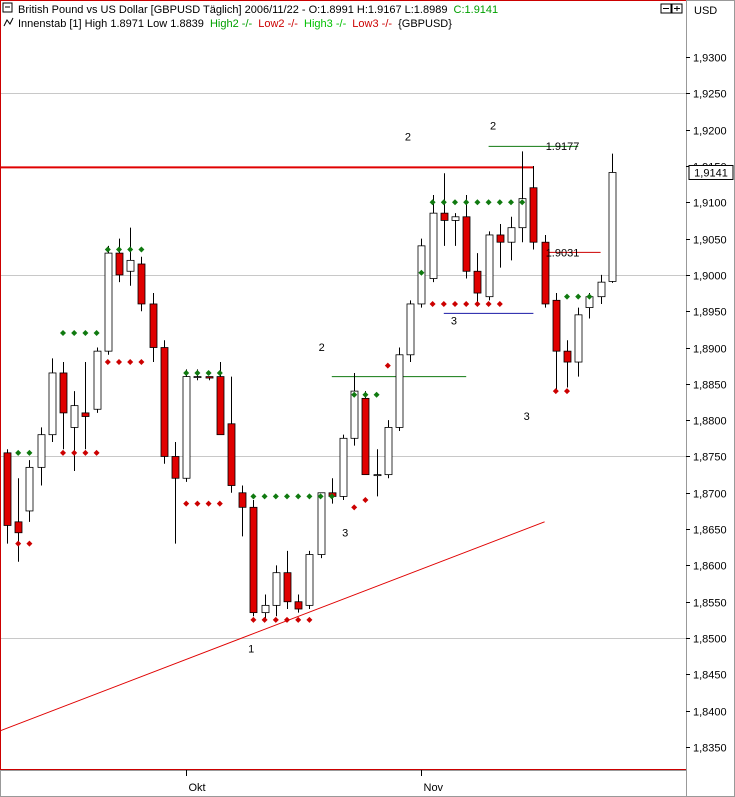  Describe the element at coordinates (278, 24) in the screenshot. I see `indicator-low2: Low2 -/-` at that location.